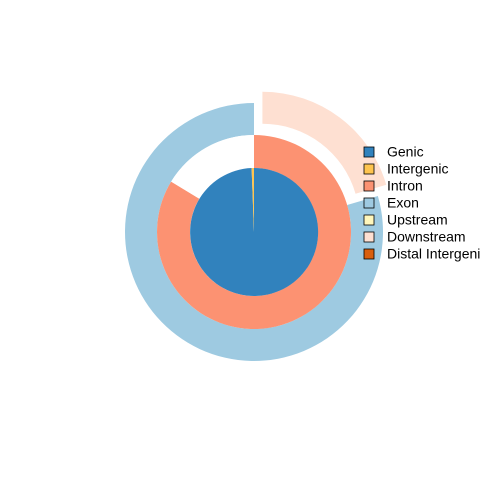  I want to click on slice-downstream, so click(324, 142).